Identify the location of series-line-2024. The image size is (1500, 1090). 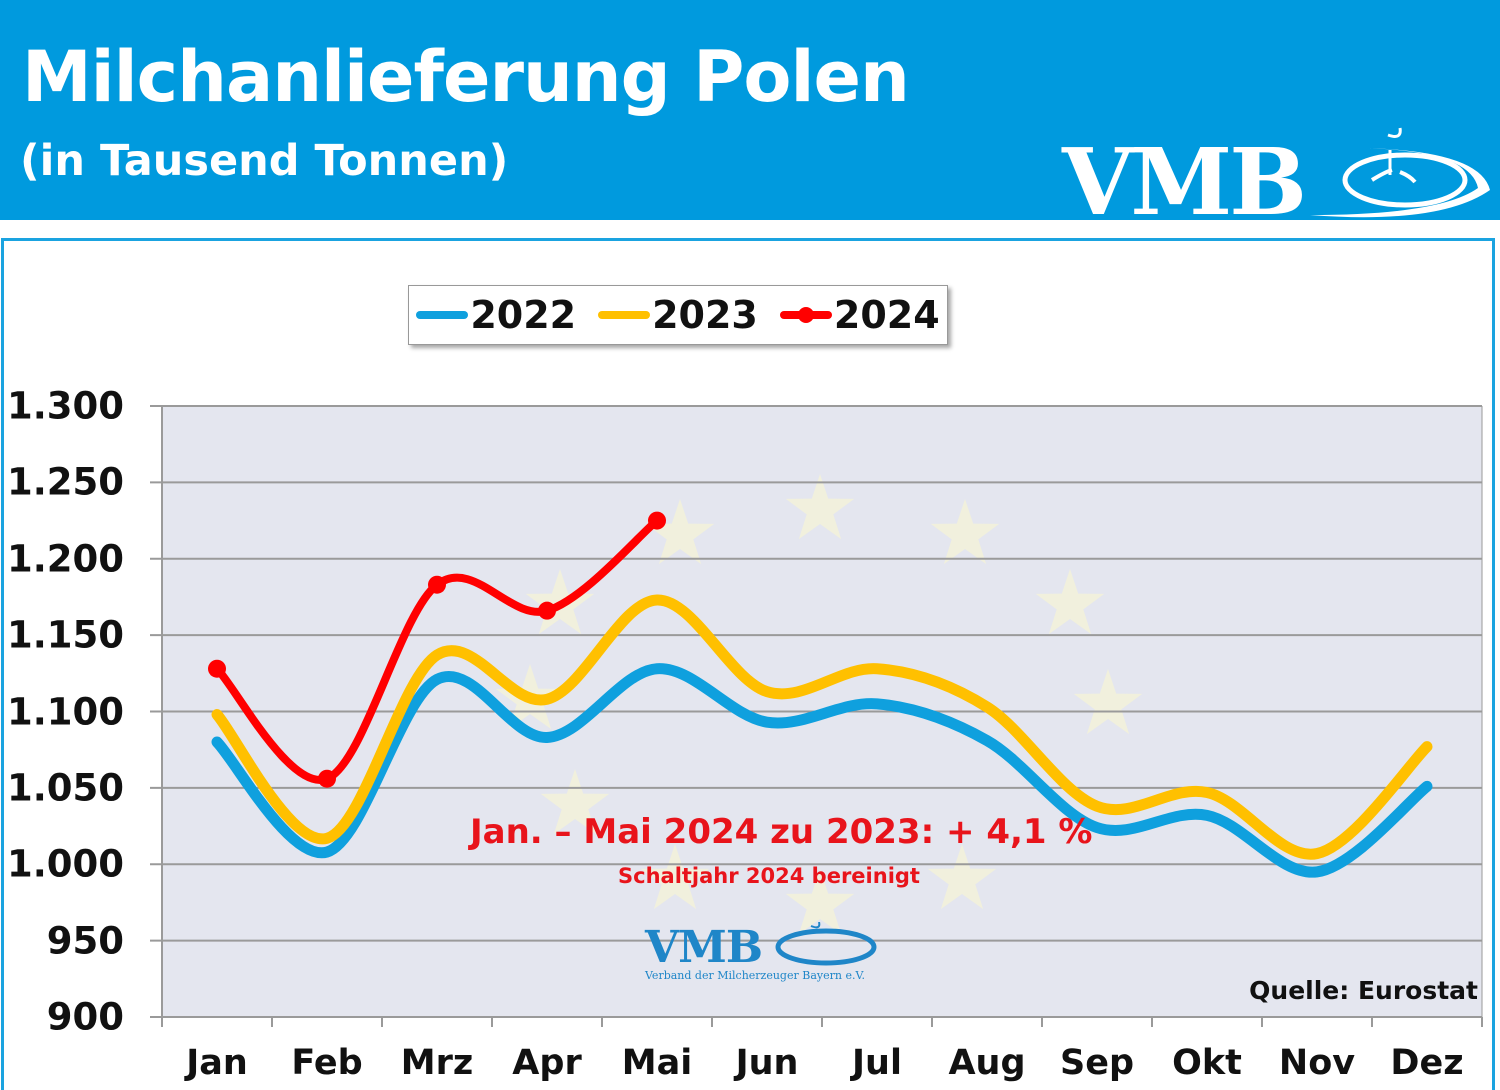
(437, 650).